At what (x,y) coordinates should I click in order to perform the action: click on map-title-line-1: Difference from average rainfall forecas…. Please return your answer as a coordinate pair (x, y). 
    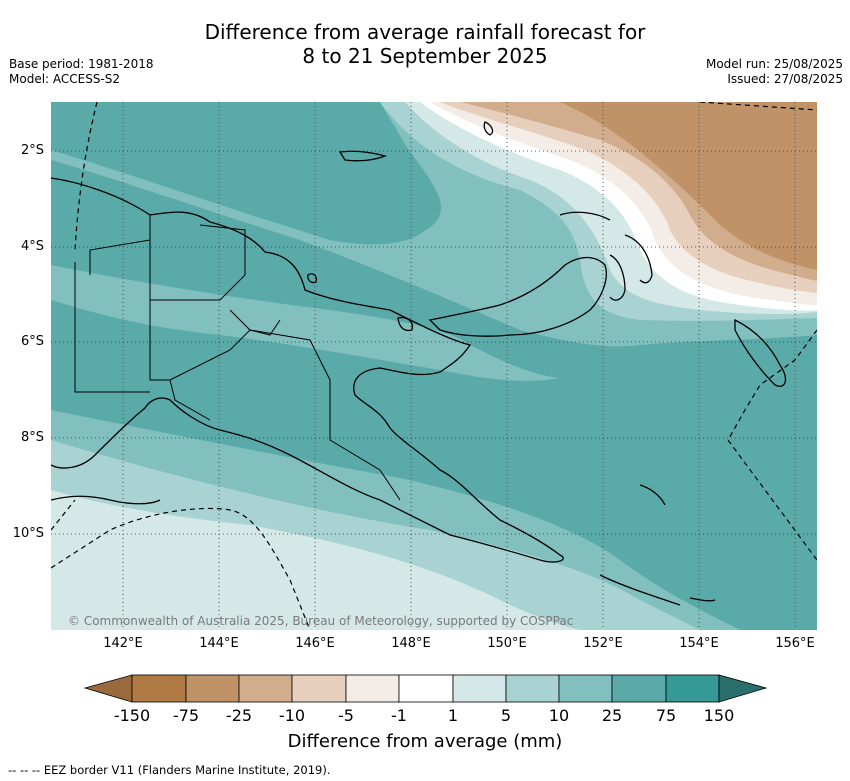
    Looking at the image, I should click on (425, 32).